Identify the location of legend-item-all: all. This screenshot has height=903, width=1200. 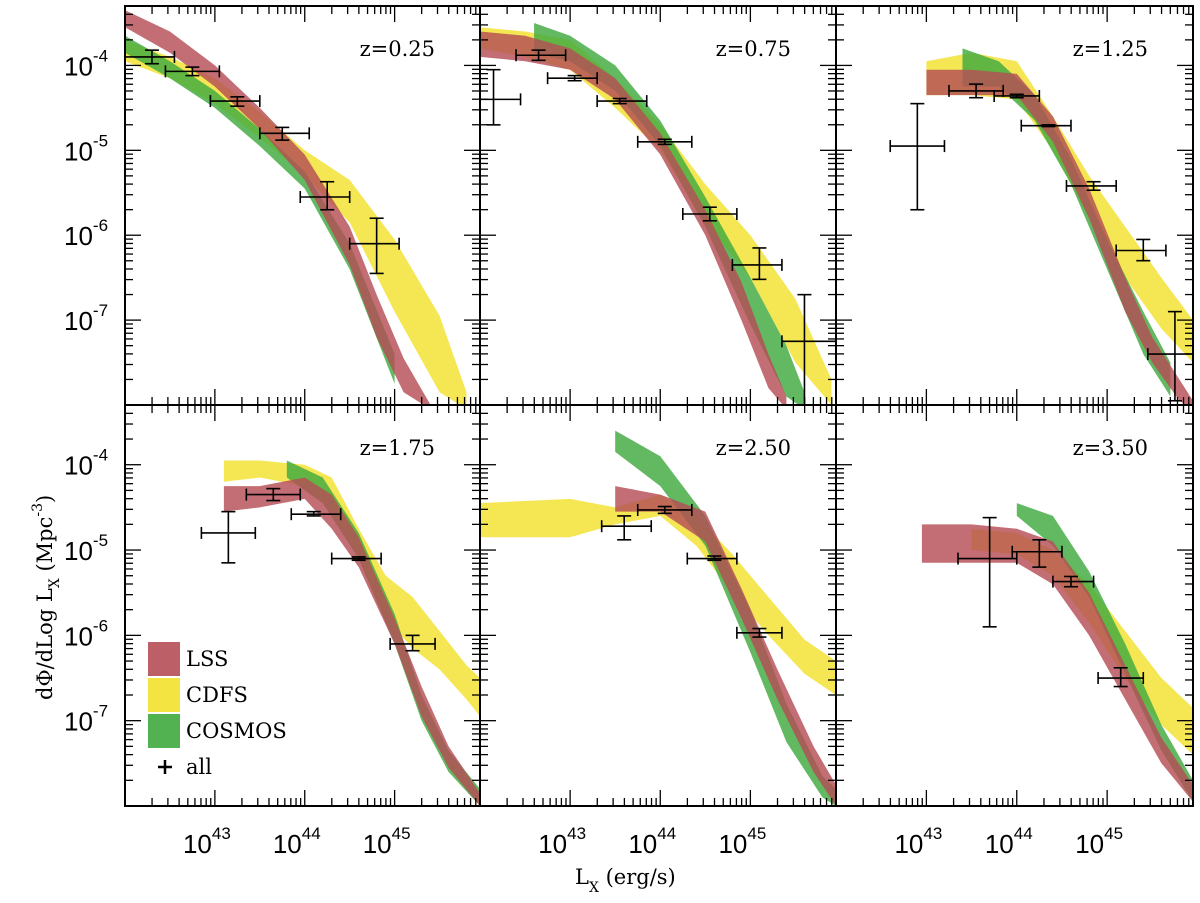
(185, 767).